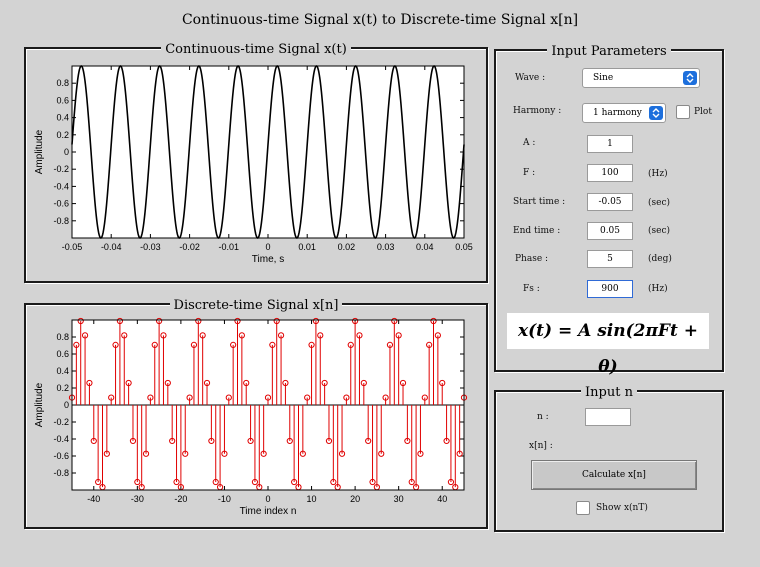  I want to click on y-tick-label: -0.2, so click(61, 169).